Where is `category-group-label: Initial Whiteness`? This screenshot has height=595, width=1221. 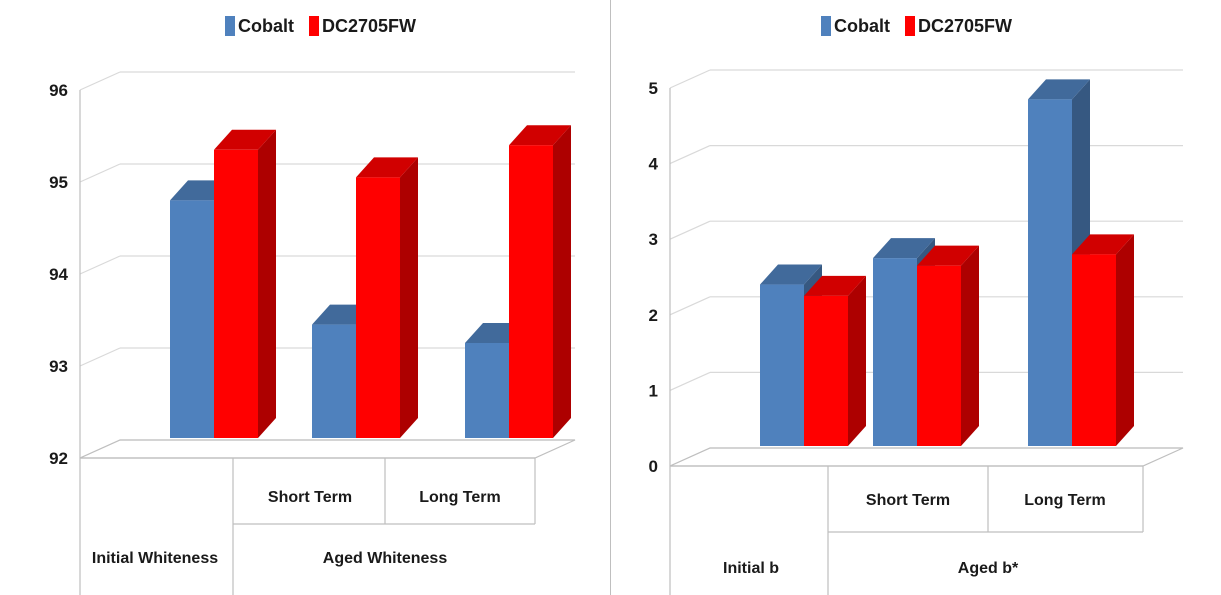 category-group-label: Initial Whiteness is located at coordinates (155, 558).